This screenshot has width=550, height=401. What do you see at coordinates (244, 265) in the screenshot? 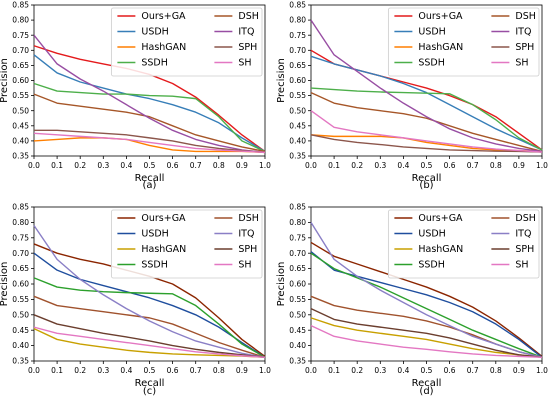
I see `legend-label: SH` at bounding box center [244, 265].